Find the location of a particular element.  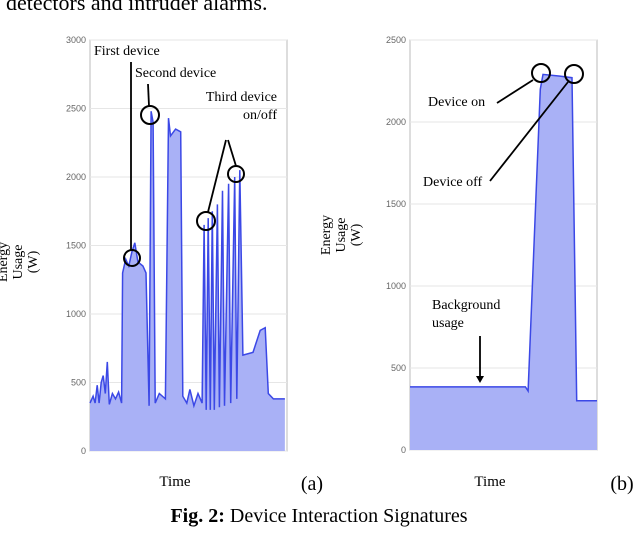

caption: Fig. 2: Device Interaction Signatures is located at coordinates (318, 516).